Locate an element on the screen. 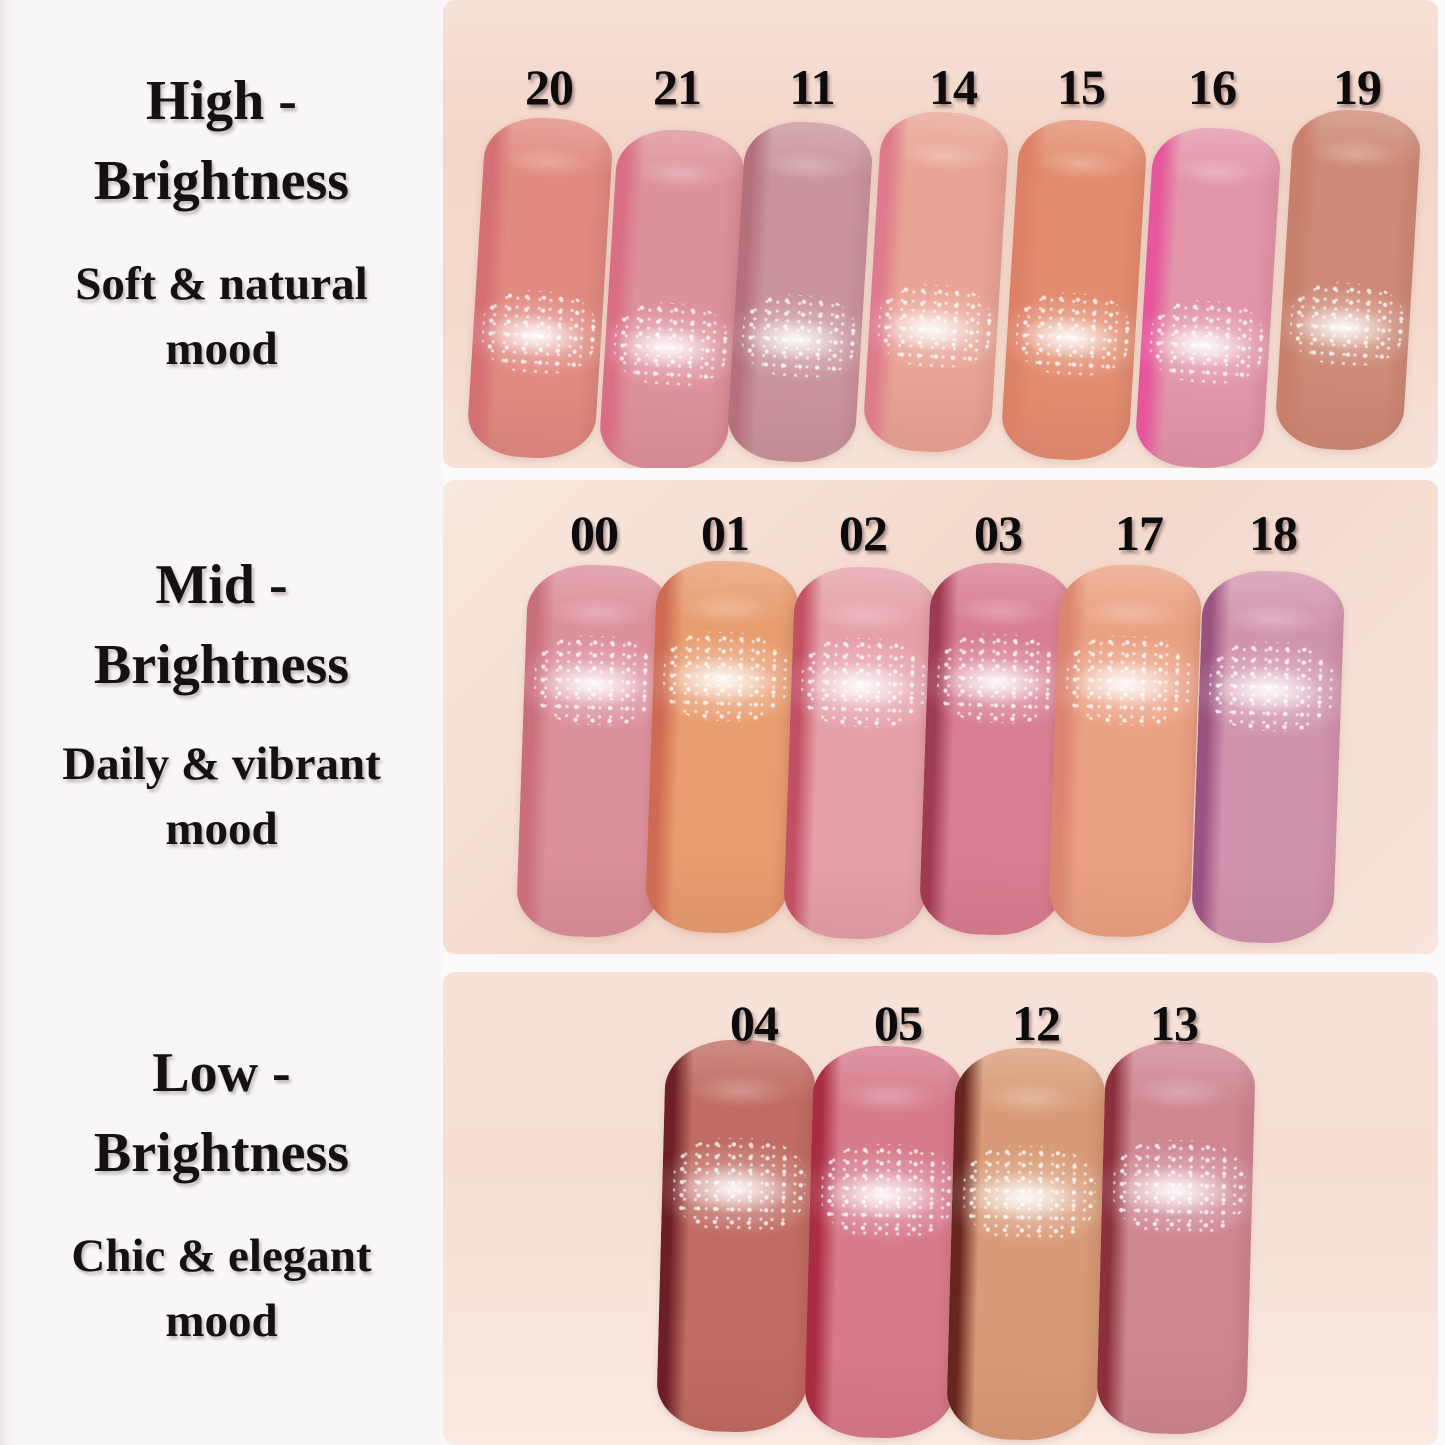  shade-number-00: 00 is located at coordinates (594, 533).